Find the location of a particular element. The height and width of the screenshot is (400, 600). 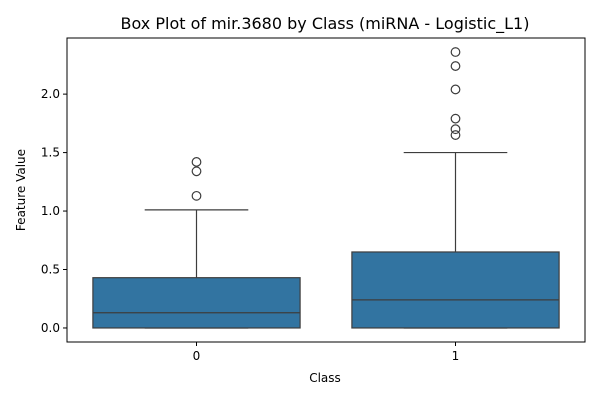

y-axis-label: Feature Value is located at coordinates (21, 190).